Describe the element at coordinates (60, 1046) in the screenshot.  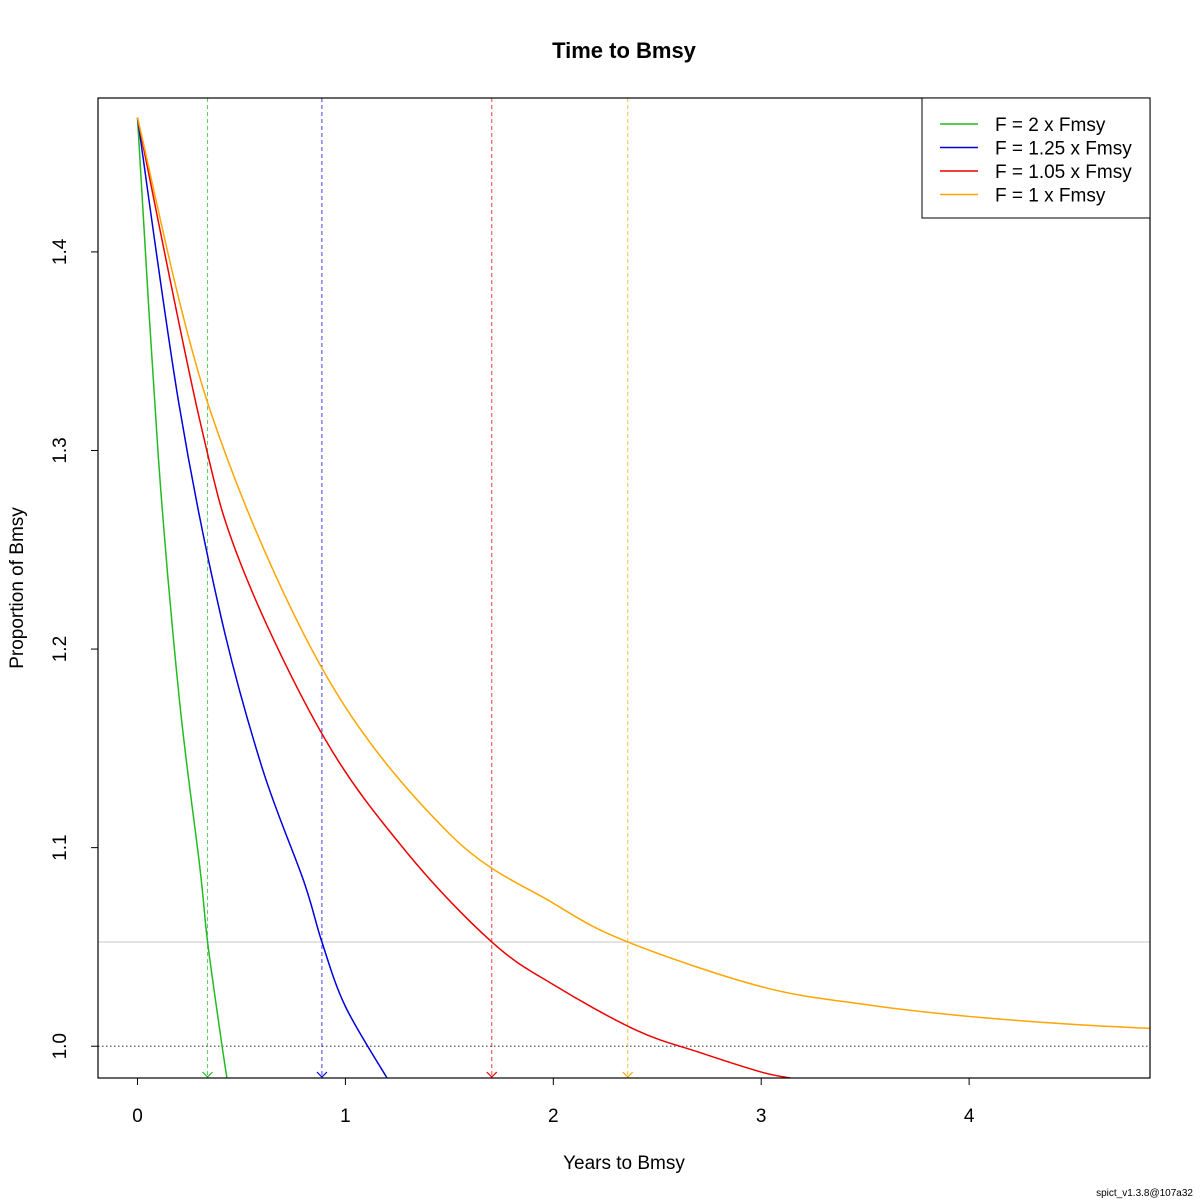
I see `y-tick-label: 1.0` at that location.